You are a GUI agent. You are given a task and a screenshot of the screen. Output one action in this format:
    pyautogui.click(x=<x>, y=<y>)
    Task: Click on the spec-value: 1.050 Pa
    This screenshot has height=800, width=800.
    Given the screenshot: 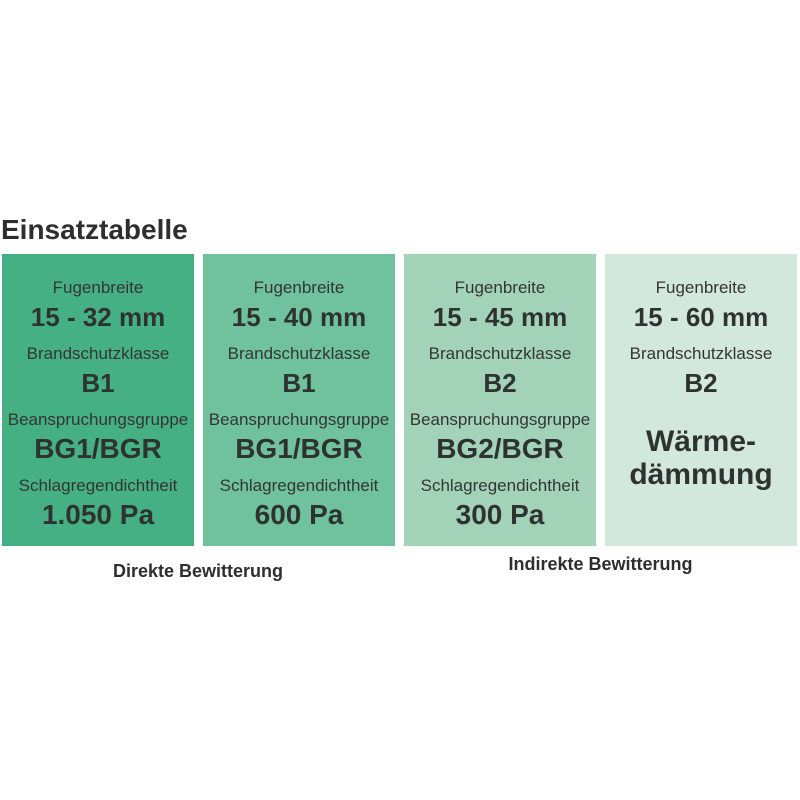 What is the action you would take?
    pyautogui.click(x=98, y=514)
    